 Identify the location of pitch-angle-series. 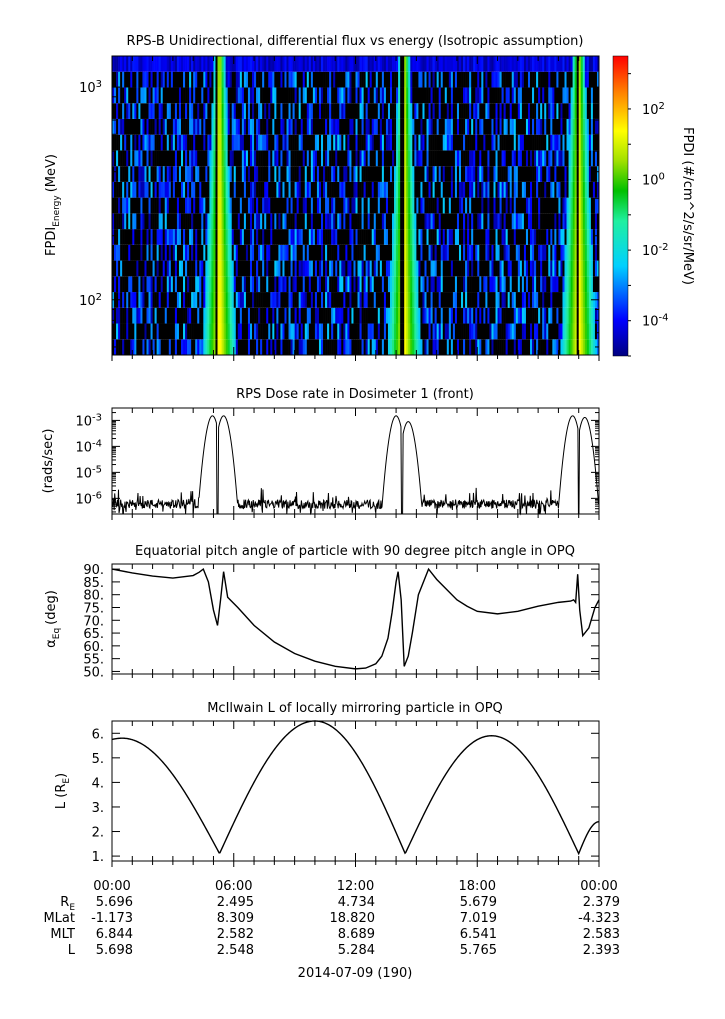
(355, 618).